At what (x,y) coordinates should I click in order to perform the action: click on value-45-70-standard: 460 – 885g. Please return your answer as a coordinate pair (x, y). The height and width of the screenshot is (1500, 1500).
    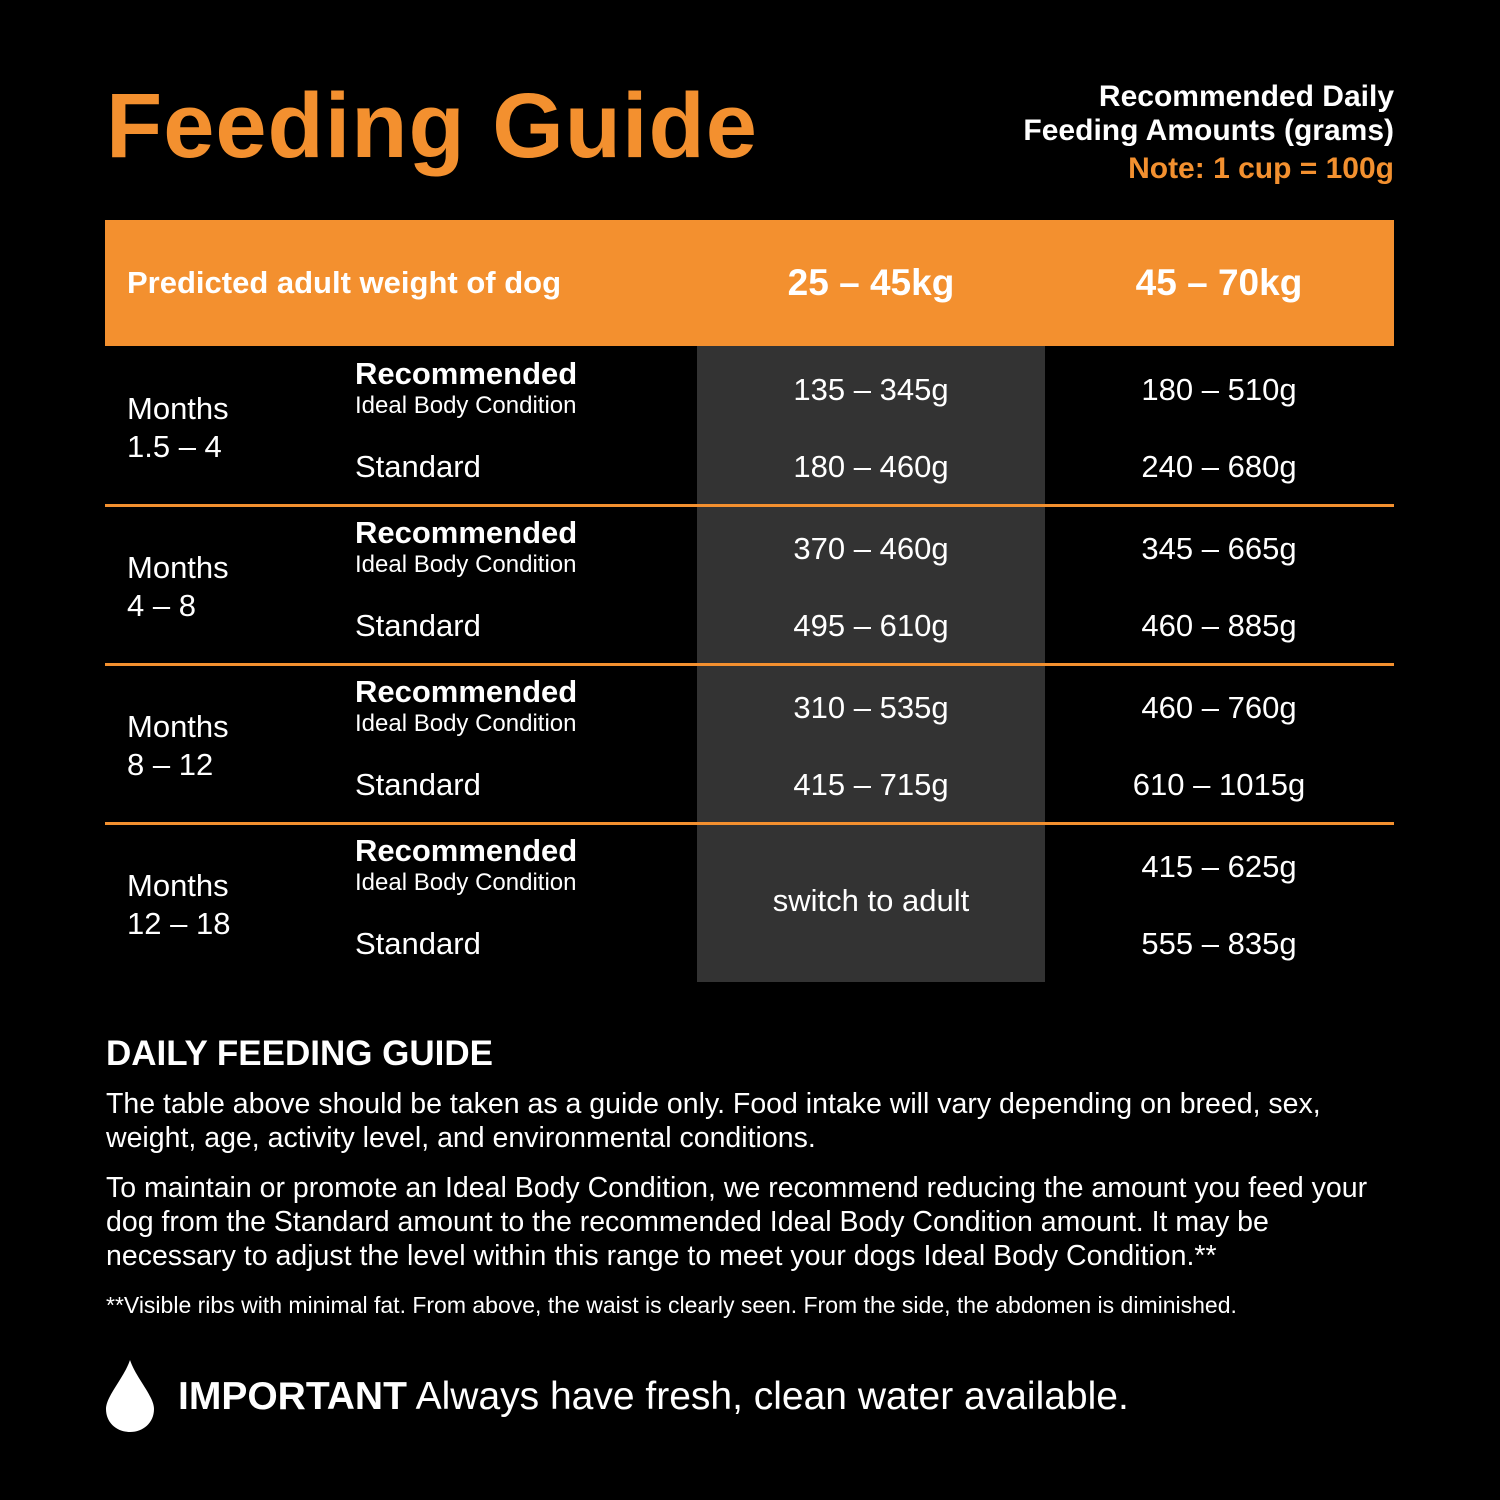
    Looking at the image, I should click on (1219, 625).